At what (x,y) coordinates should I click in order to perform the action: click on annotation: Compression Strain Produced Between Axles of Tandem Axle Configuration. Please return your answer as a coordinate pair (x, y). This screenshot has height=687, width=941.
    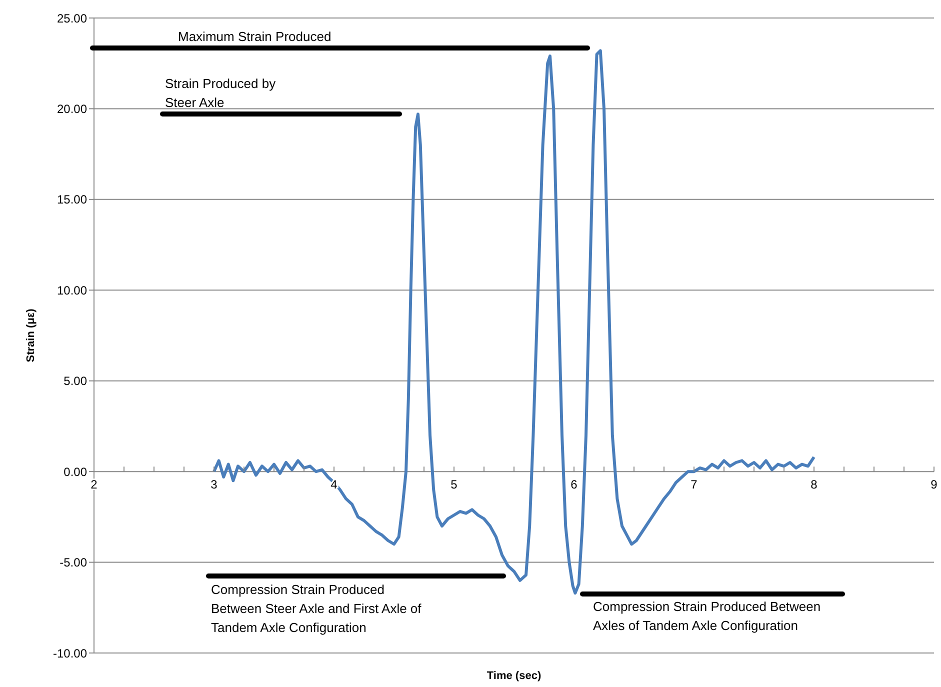
    Looking at the image, I should click on (707, 616).